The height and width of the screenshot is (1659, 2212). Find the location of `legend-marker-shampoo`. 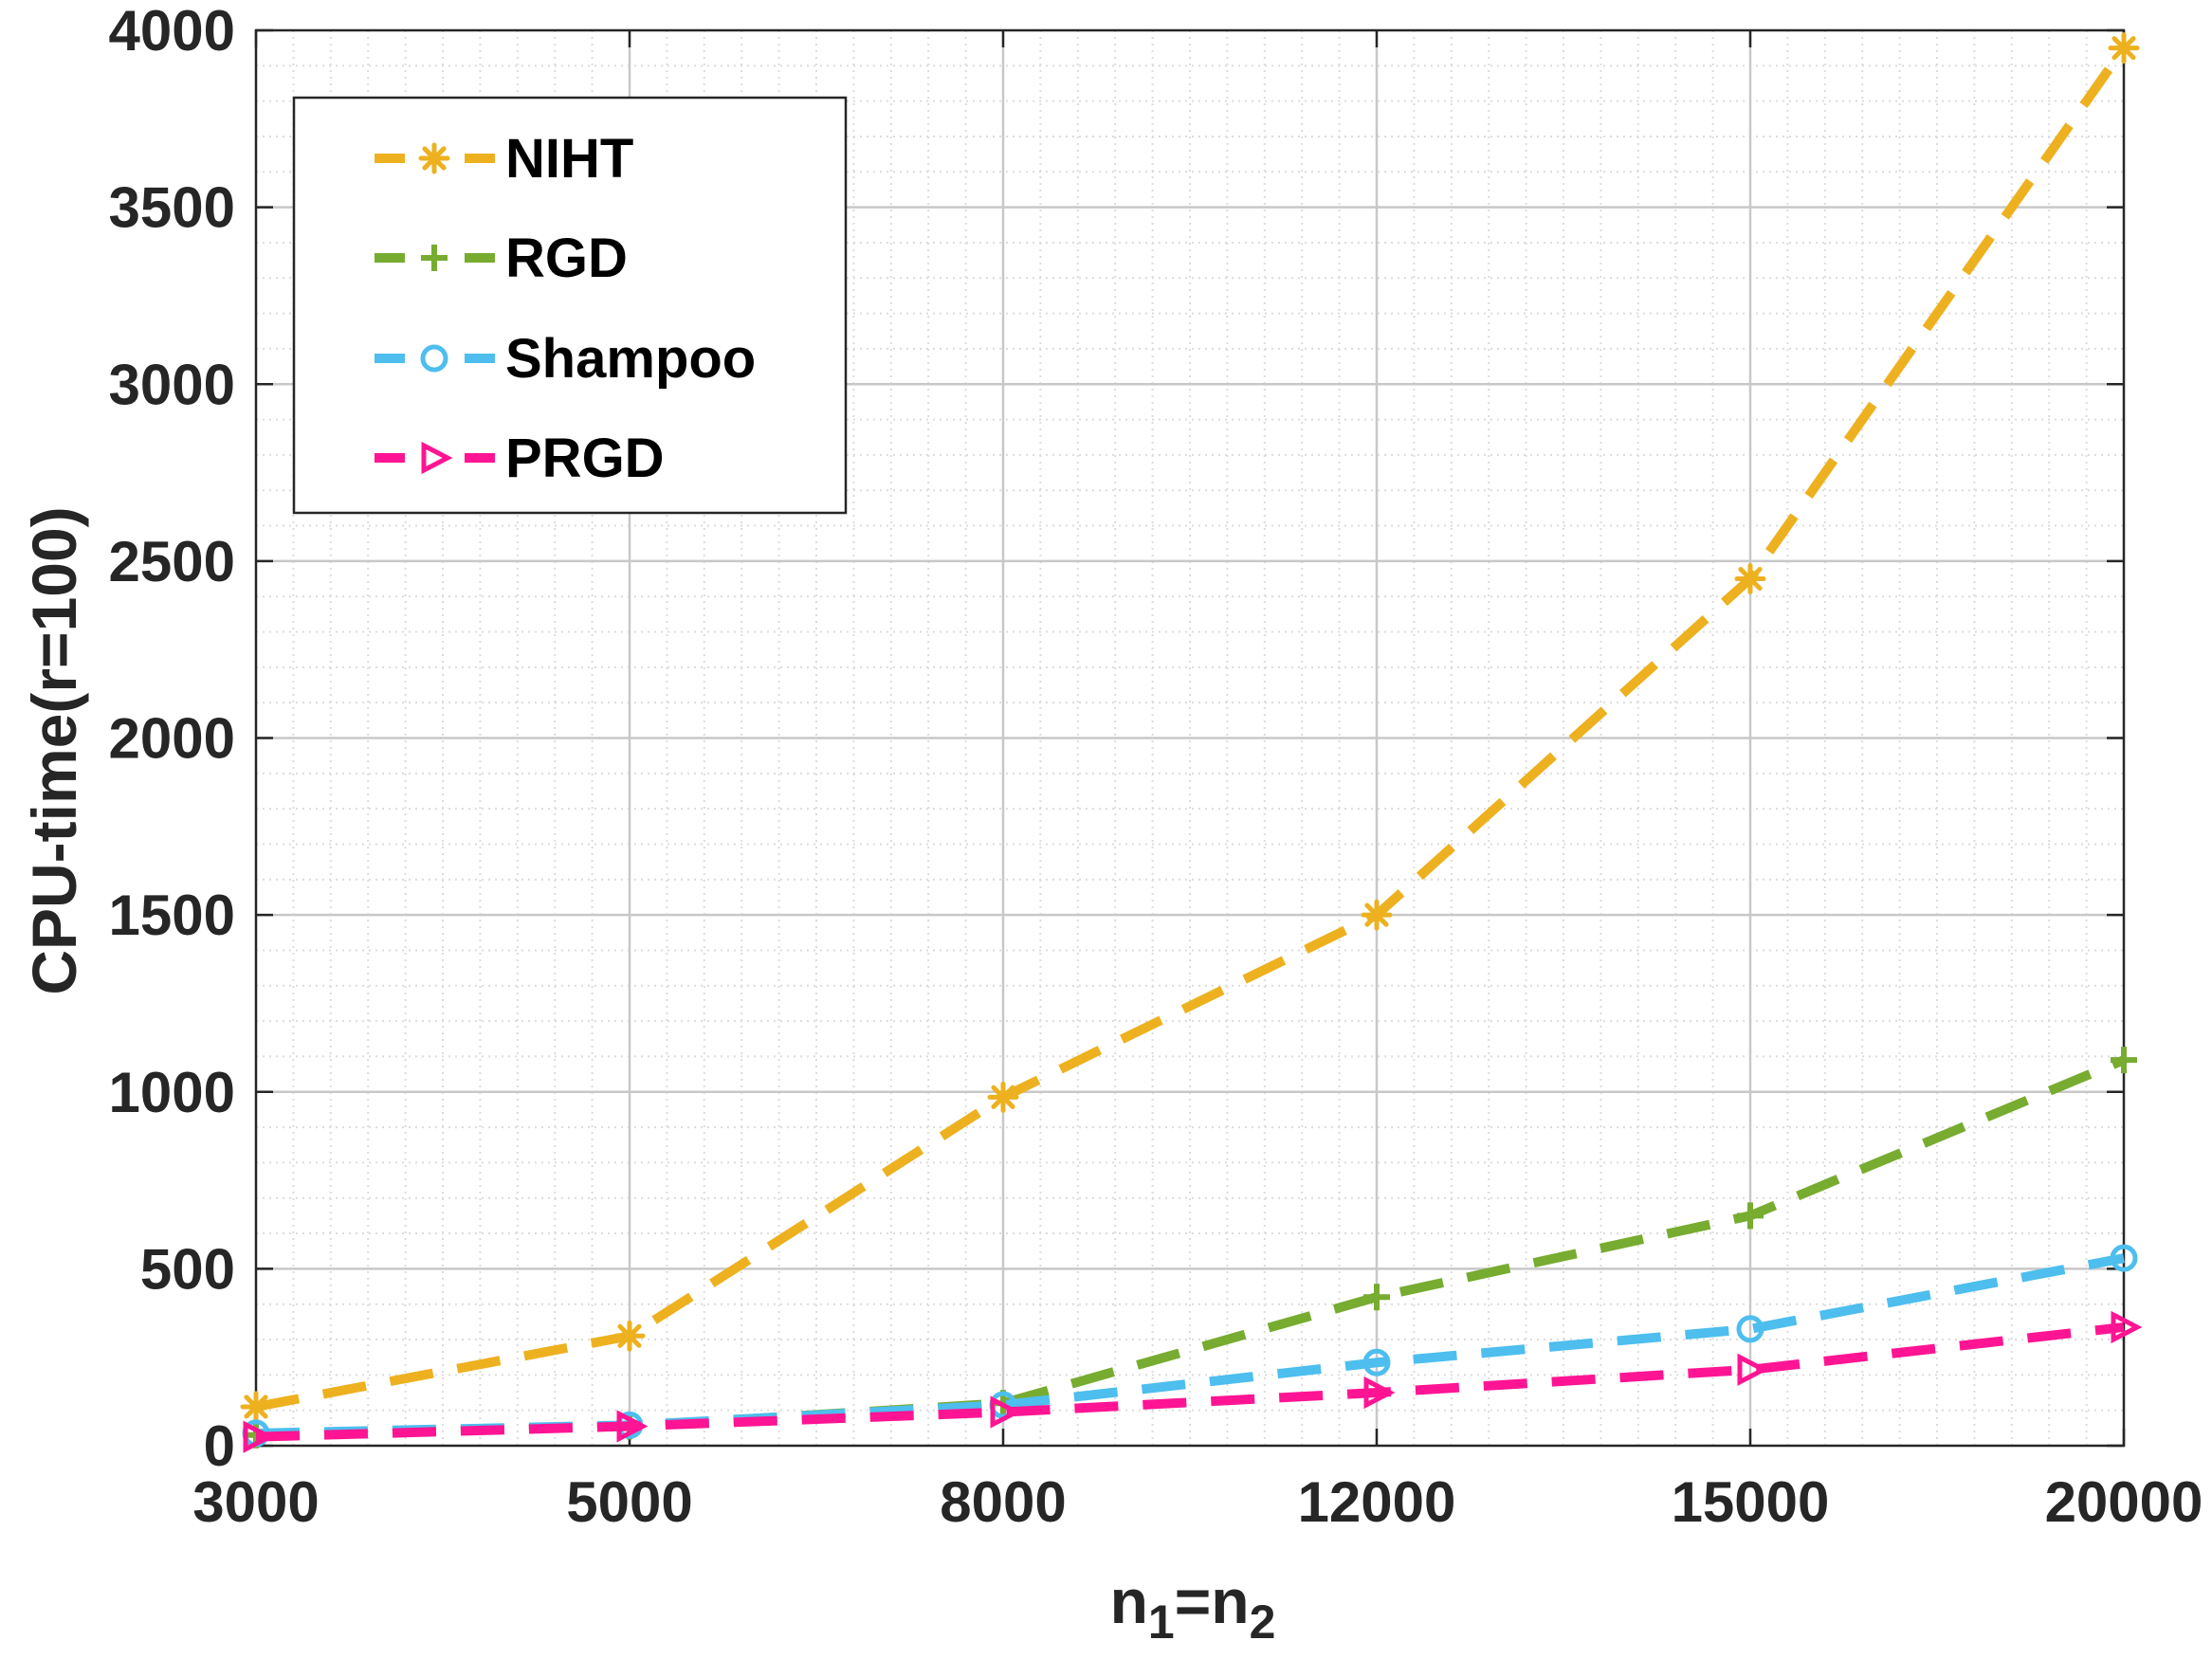

legend-marker-shampoo is located at coordinates (434, 358).